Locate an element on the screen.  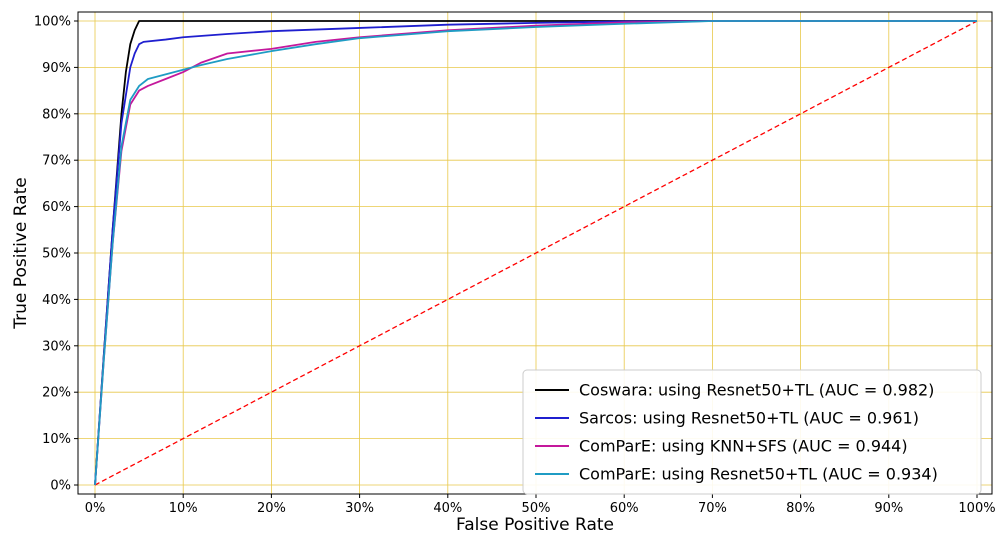
y-tick-label: 0% is located at coordinates (60, 486).